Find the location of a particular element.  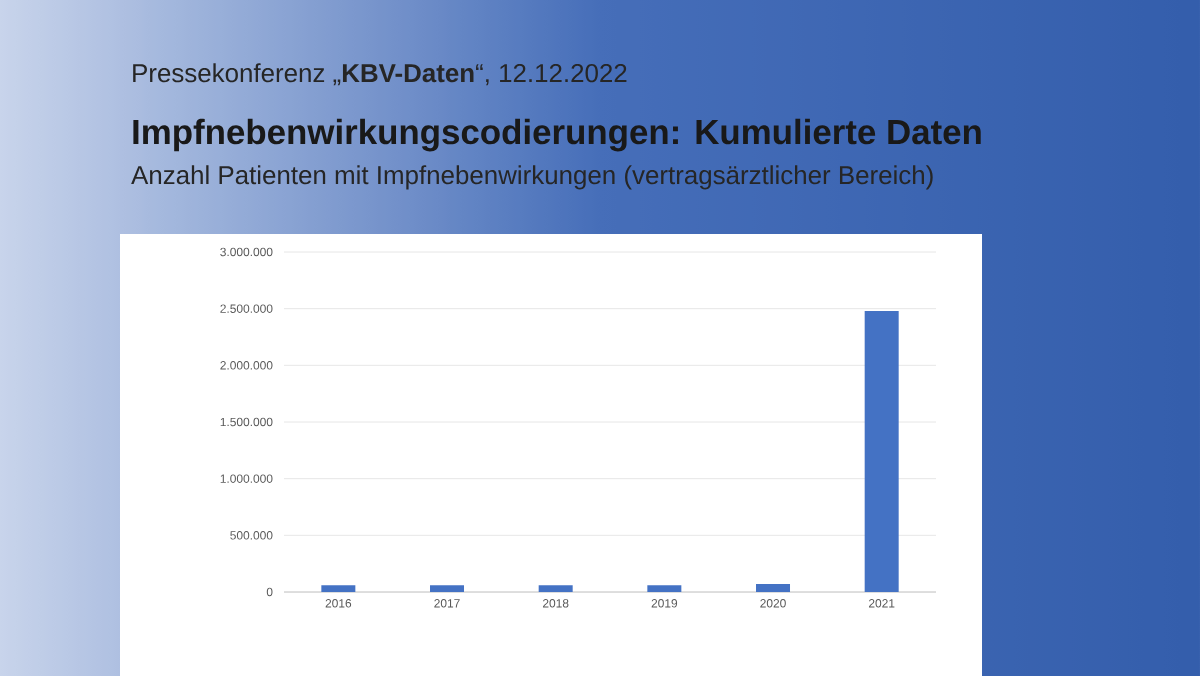

chart-title: Impfnebenwirkungscodierungen: Kumulierte Daten is located at coordinates (557, 135).